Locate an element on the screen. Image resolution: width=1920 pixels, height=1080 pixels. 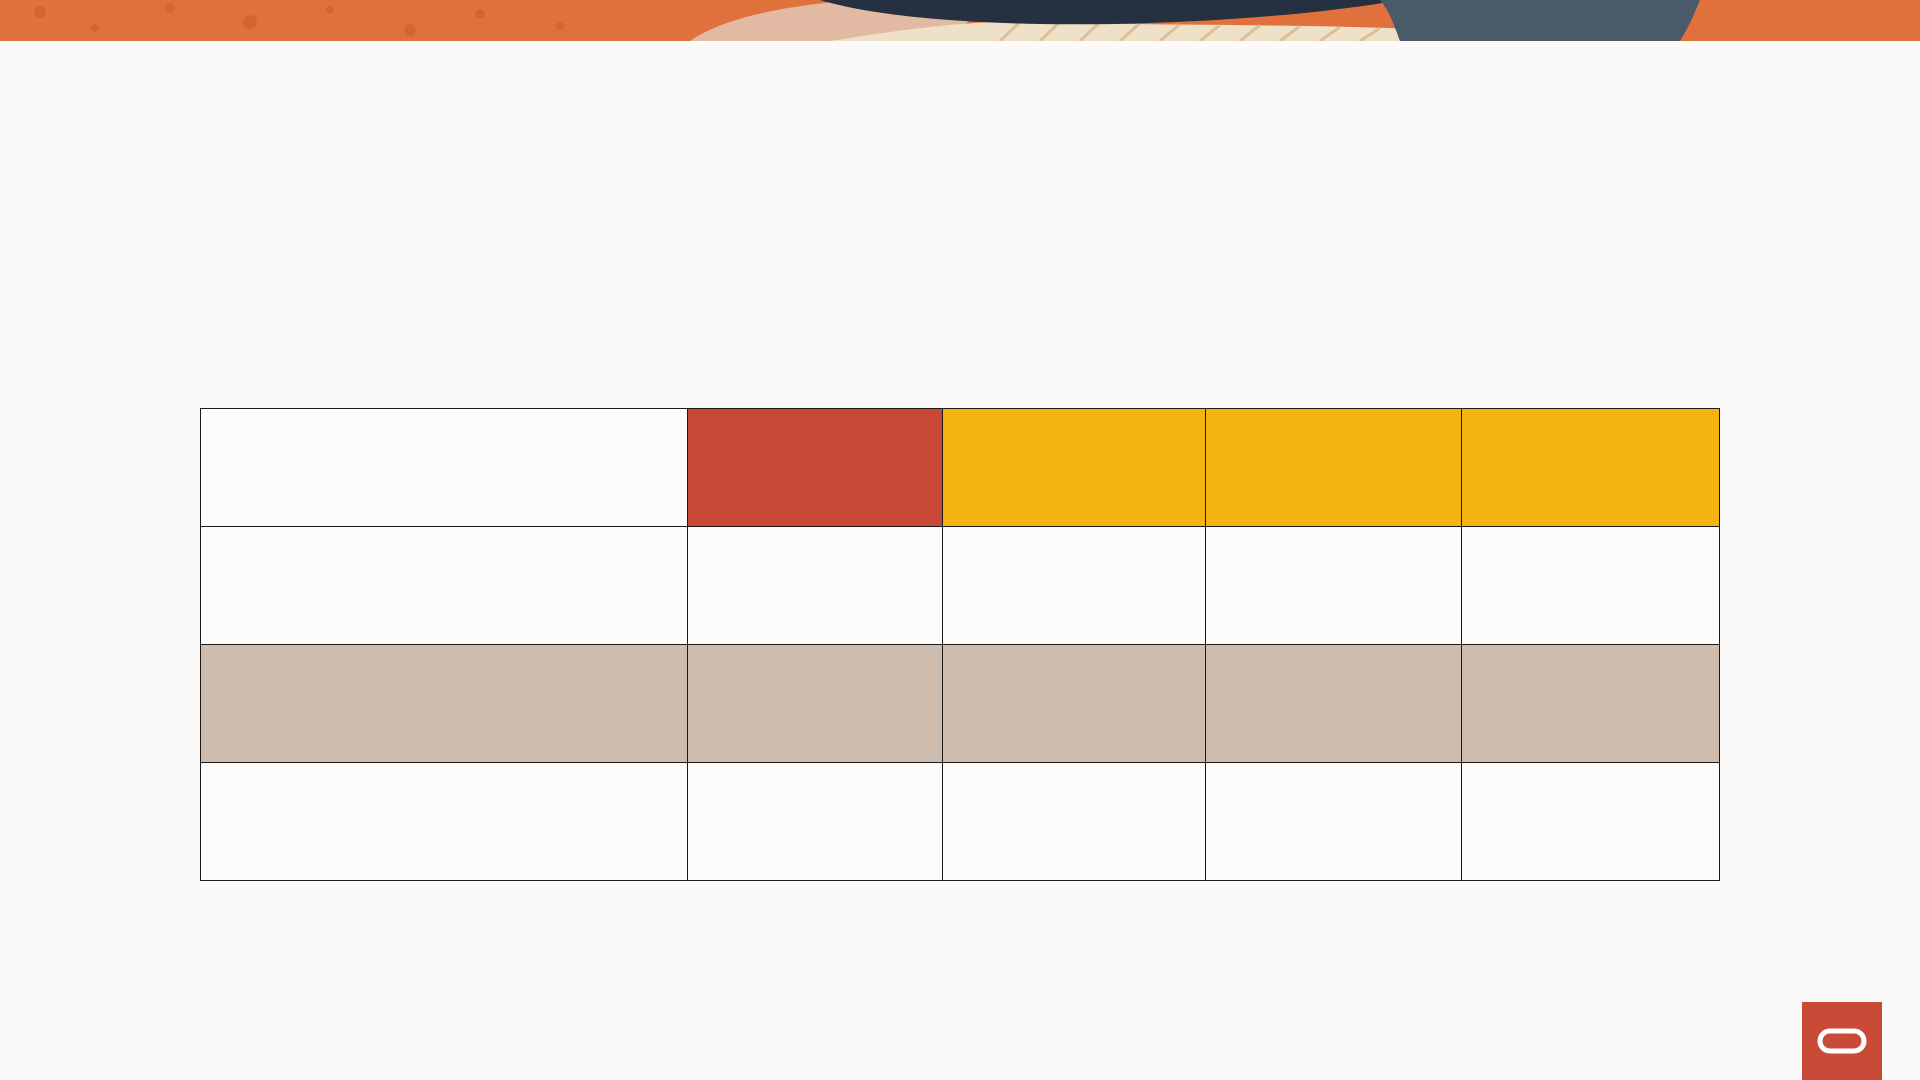
brand-logo-badge is located at coordinates (1842, 1041).